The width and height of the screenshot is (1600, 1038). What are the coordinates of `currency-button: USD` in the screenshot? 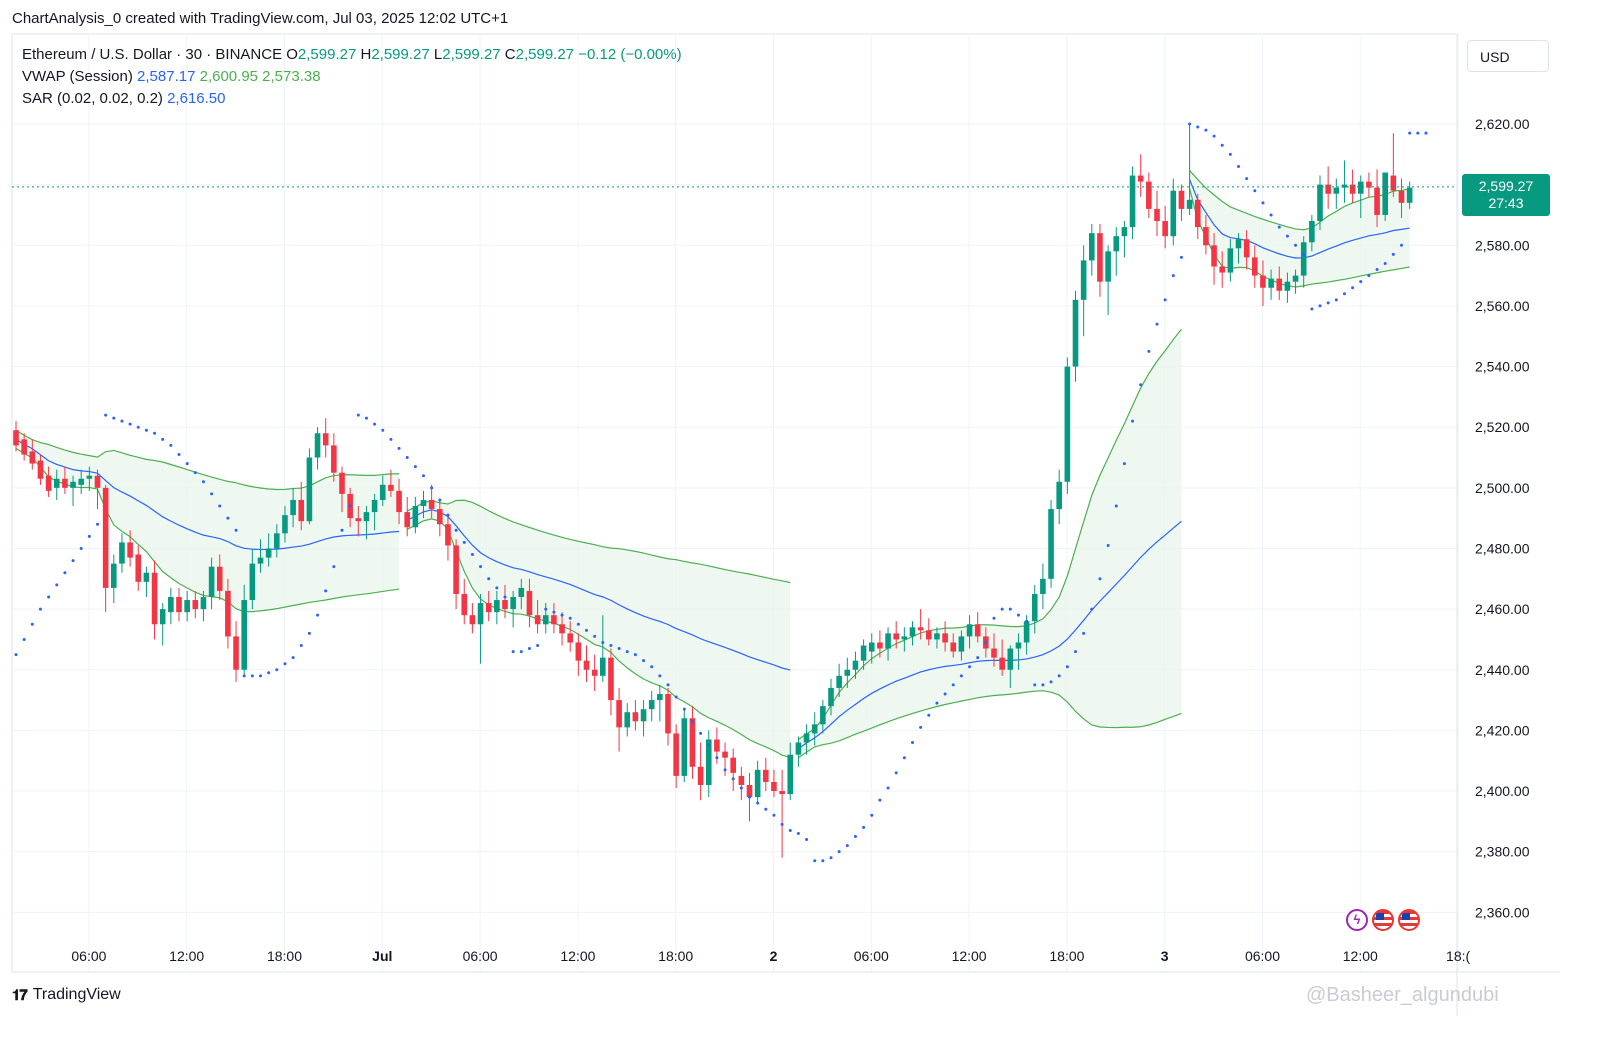 It's located at (1508, 56).